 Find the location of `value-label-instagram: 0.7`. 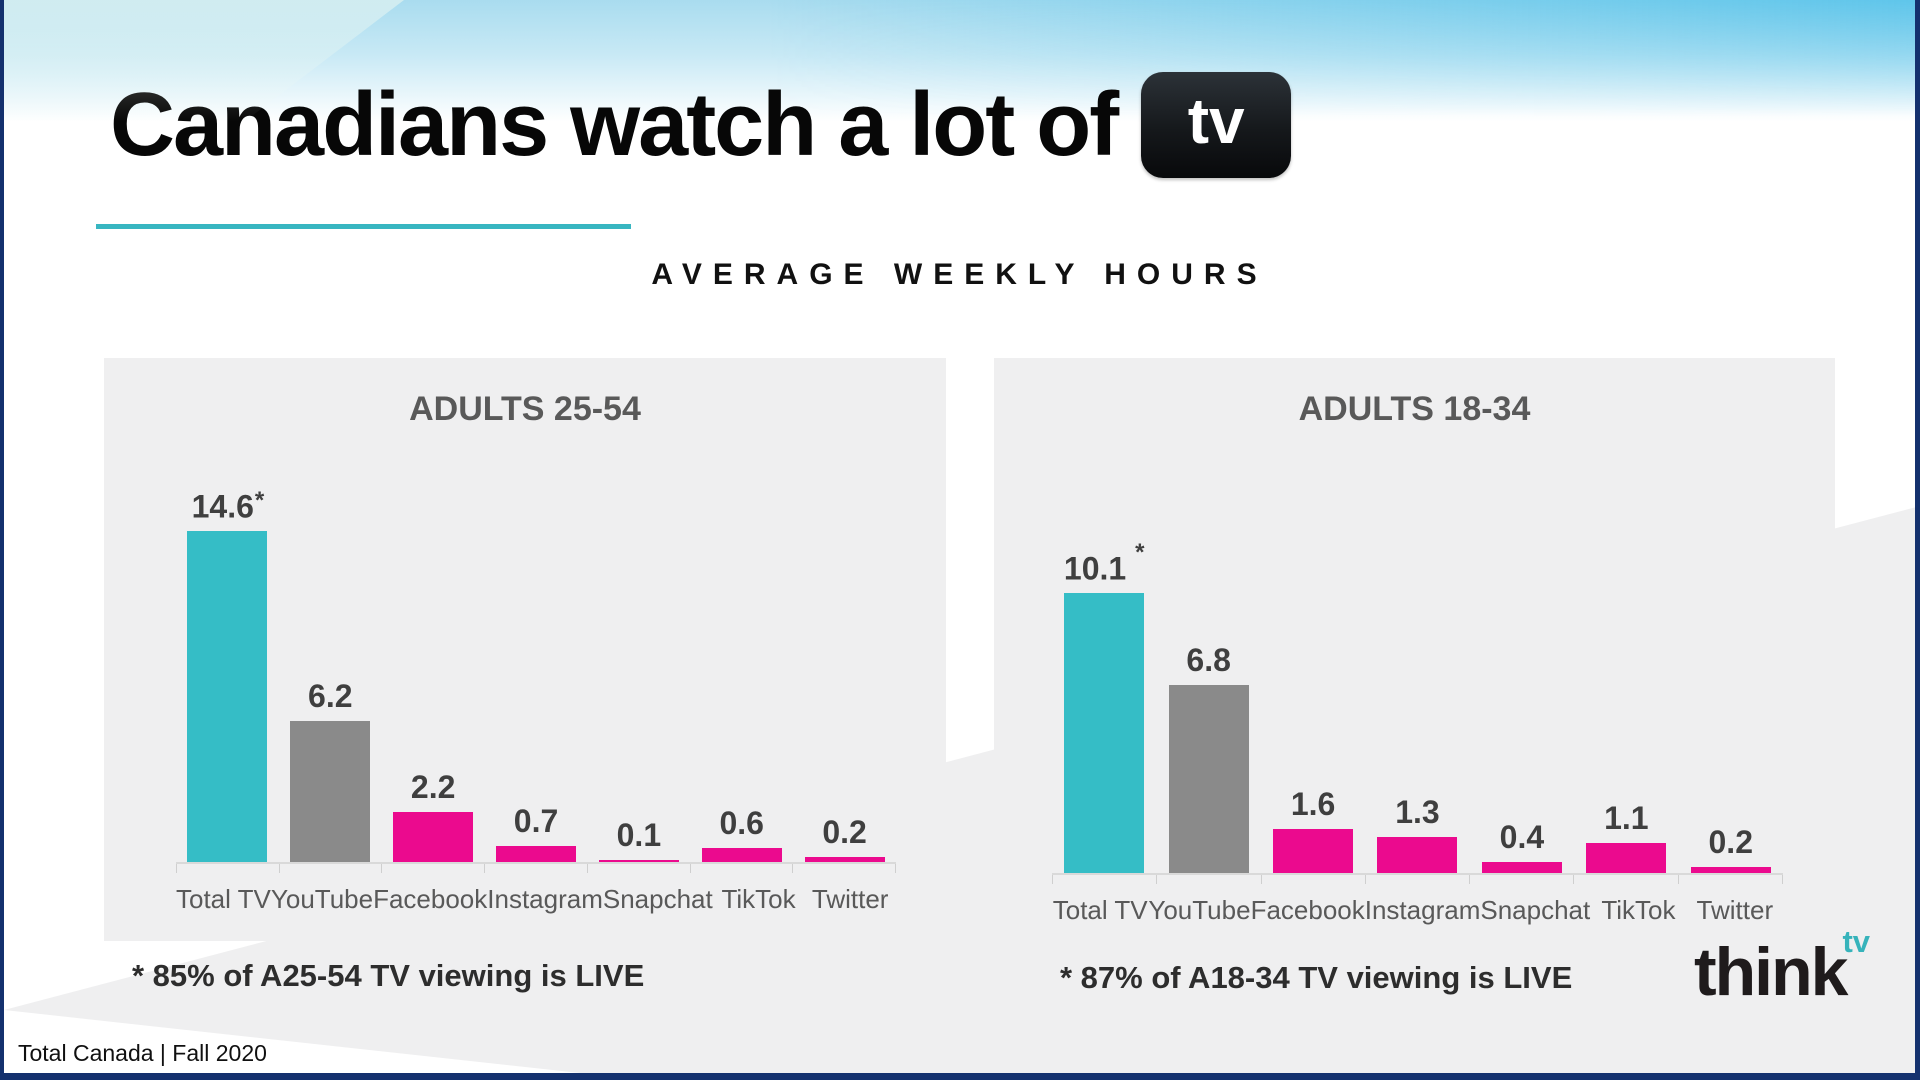

value-label-instagram: 0.7 is located at coordinates (536, 821).